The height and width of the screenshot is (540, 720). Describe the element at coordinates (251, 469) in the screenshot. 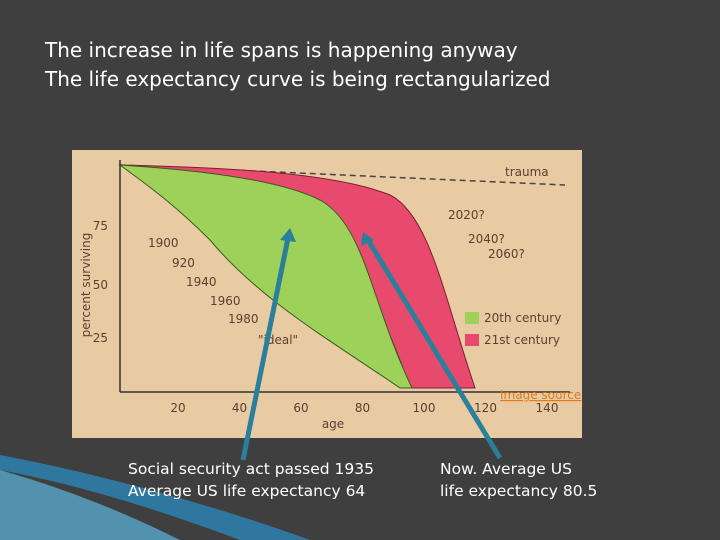

I see `caption: Social security act passed 1935` at that location.